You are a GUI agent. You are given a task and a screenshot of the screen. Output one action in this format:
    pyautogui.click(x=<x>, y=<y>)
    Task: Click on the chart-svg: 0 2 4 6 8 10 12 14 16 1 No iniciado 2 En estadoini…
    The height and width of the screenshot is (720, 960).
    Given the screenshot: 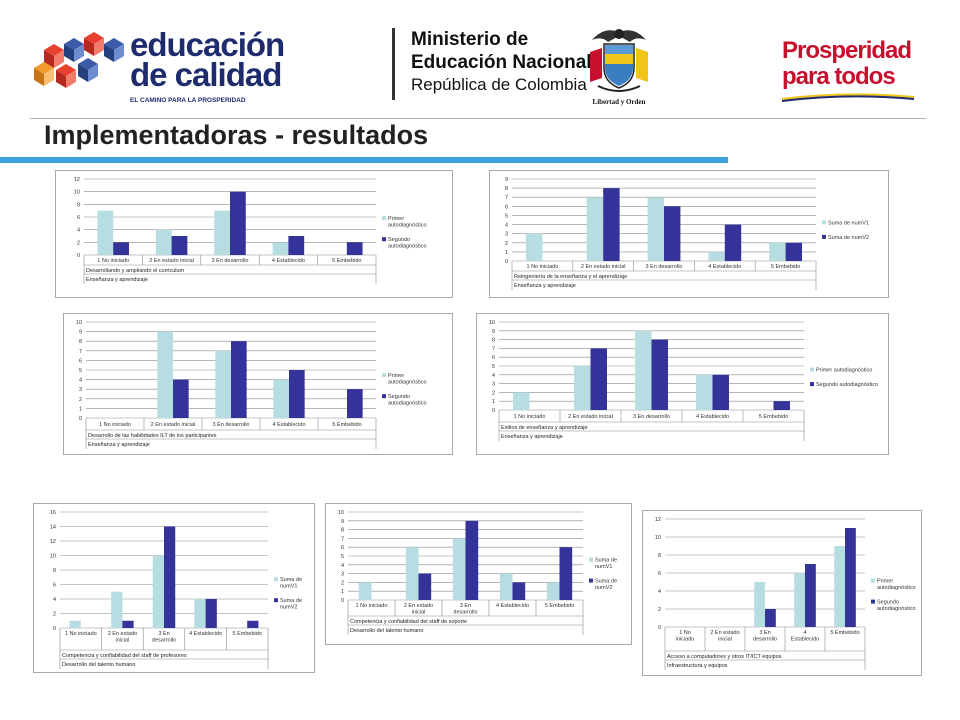 What is the action you would take?
    pyautogui.click(x=176, y=589)
    